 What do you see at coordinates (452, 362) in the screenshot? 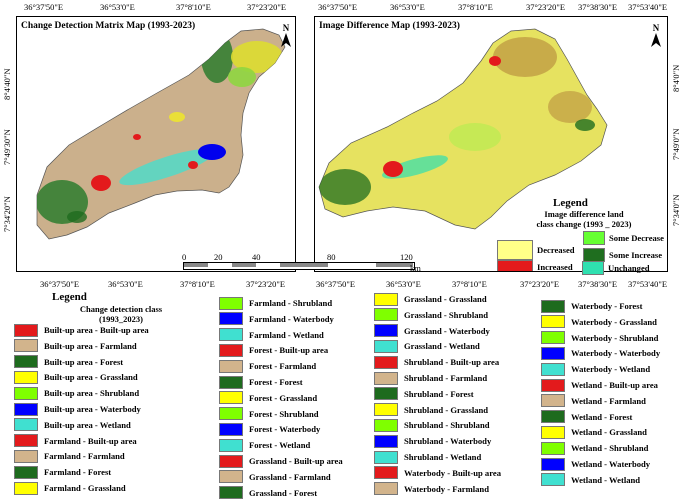
I see `legend-label: Shrubland - Built-up area` at bounding box center [452, 362].